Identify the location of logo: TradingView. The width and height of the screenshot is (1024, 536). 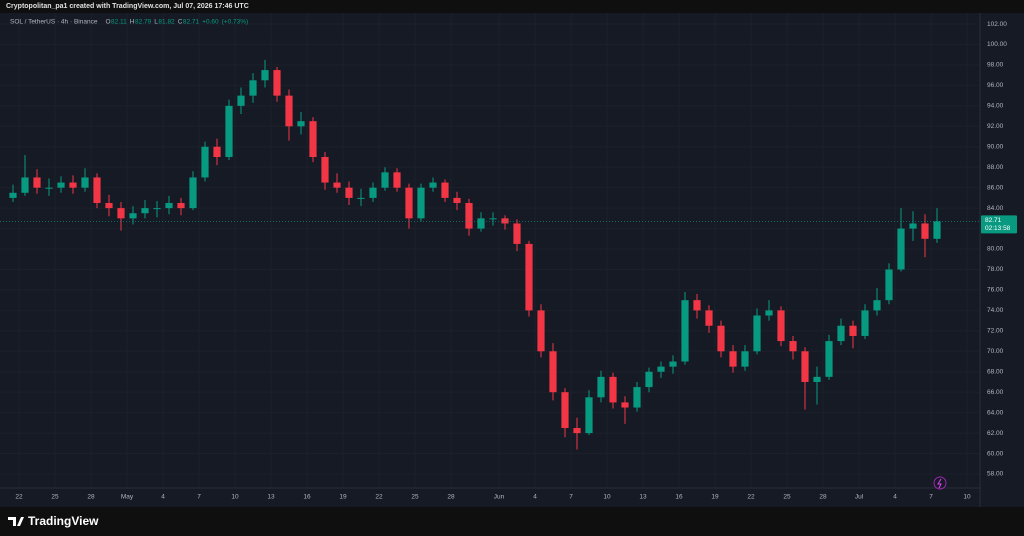
(53, 521).